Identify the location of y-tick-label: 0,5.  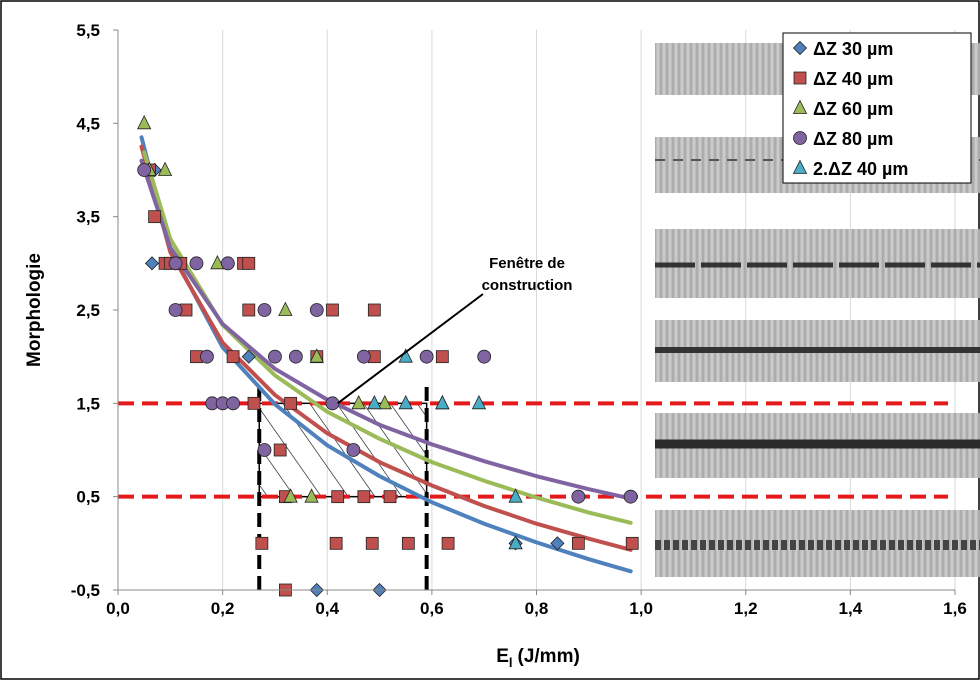
(88, 497).